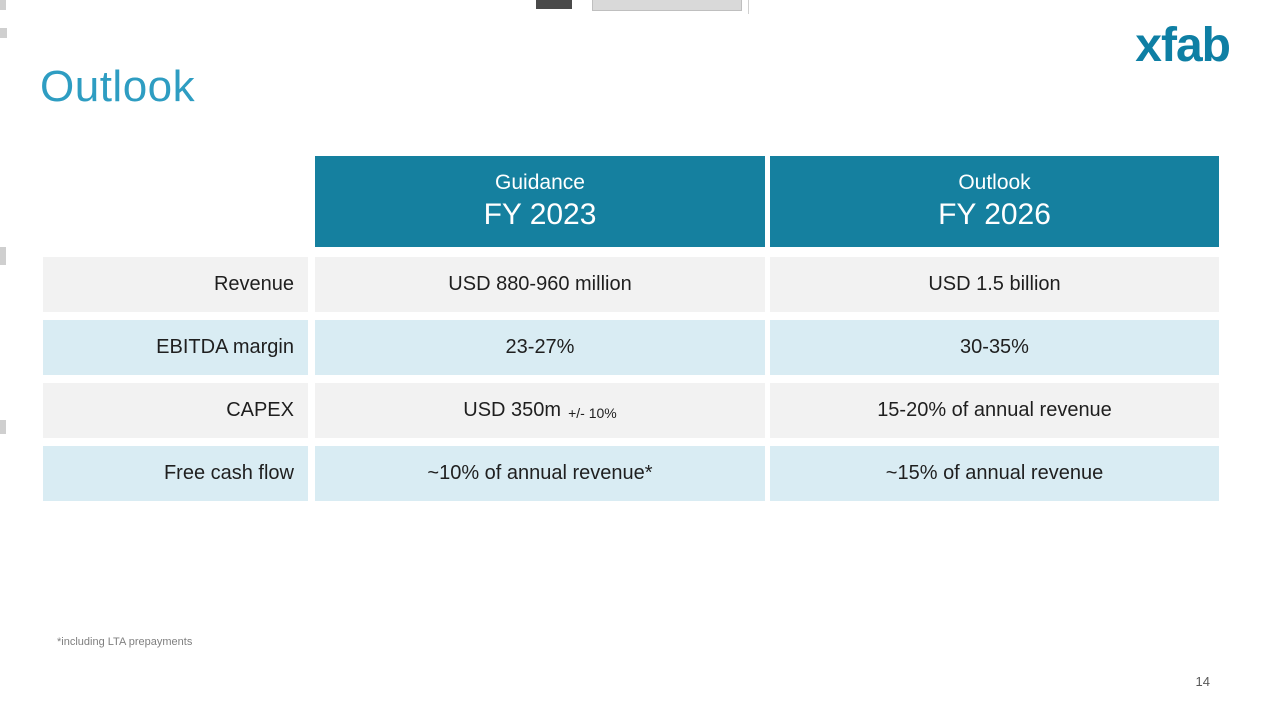 This screenshot has height=710, width=1262. What do you see at coordinates (175, 347) in the screenshot?
I see `row-label: EBITDA margin` at bounding box center [175, 347].